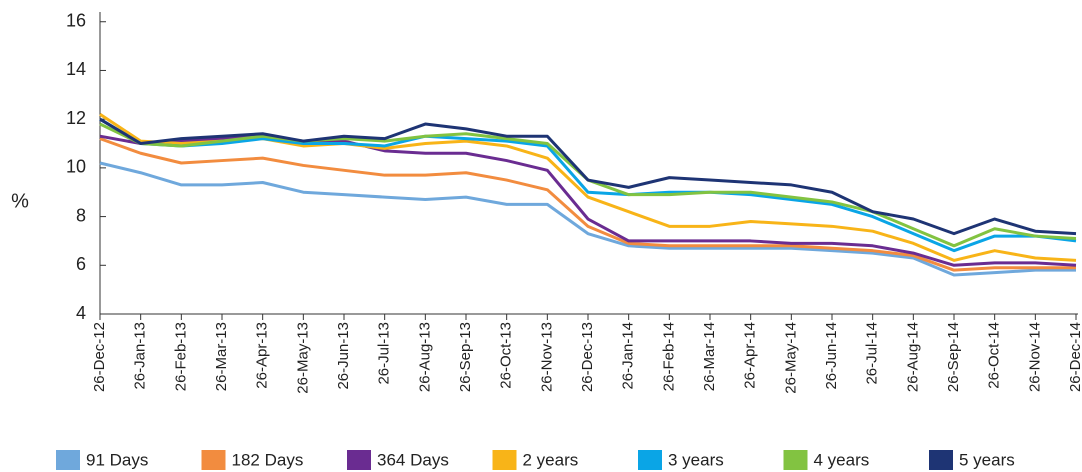 The image size is (1082, 472). Describe the element at coordinates (953, 357) in the screenshot. I see `x-tick-label: 26-Sep-14` at that location.